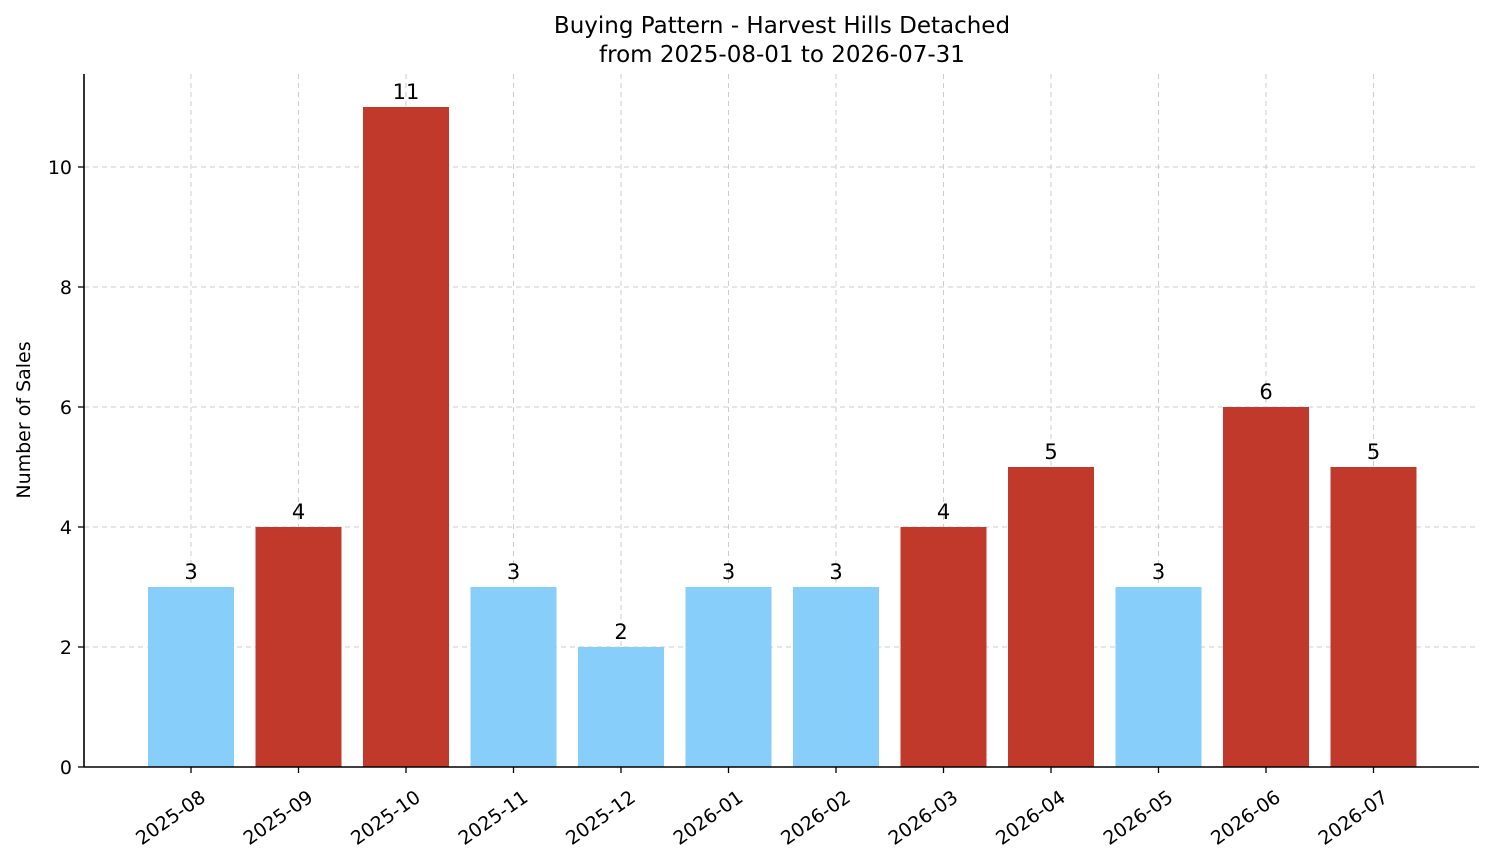 The image size is (1494, 863). What do you see at coordinates (709, 818) in the screenshot?
I see `x-tick-label: 2026-01` at bounding box center [709, 818].